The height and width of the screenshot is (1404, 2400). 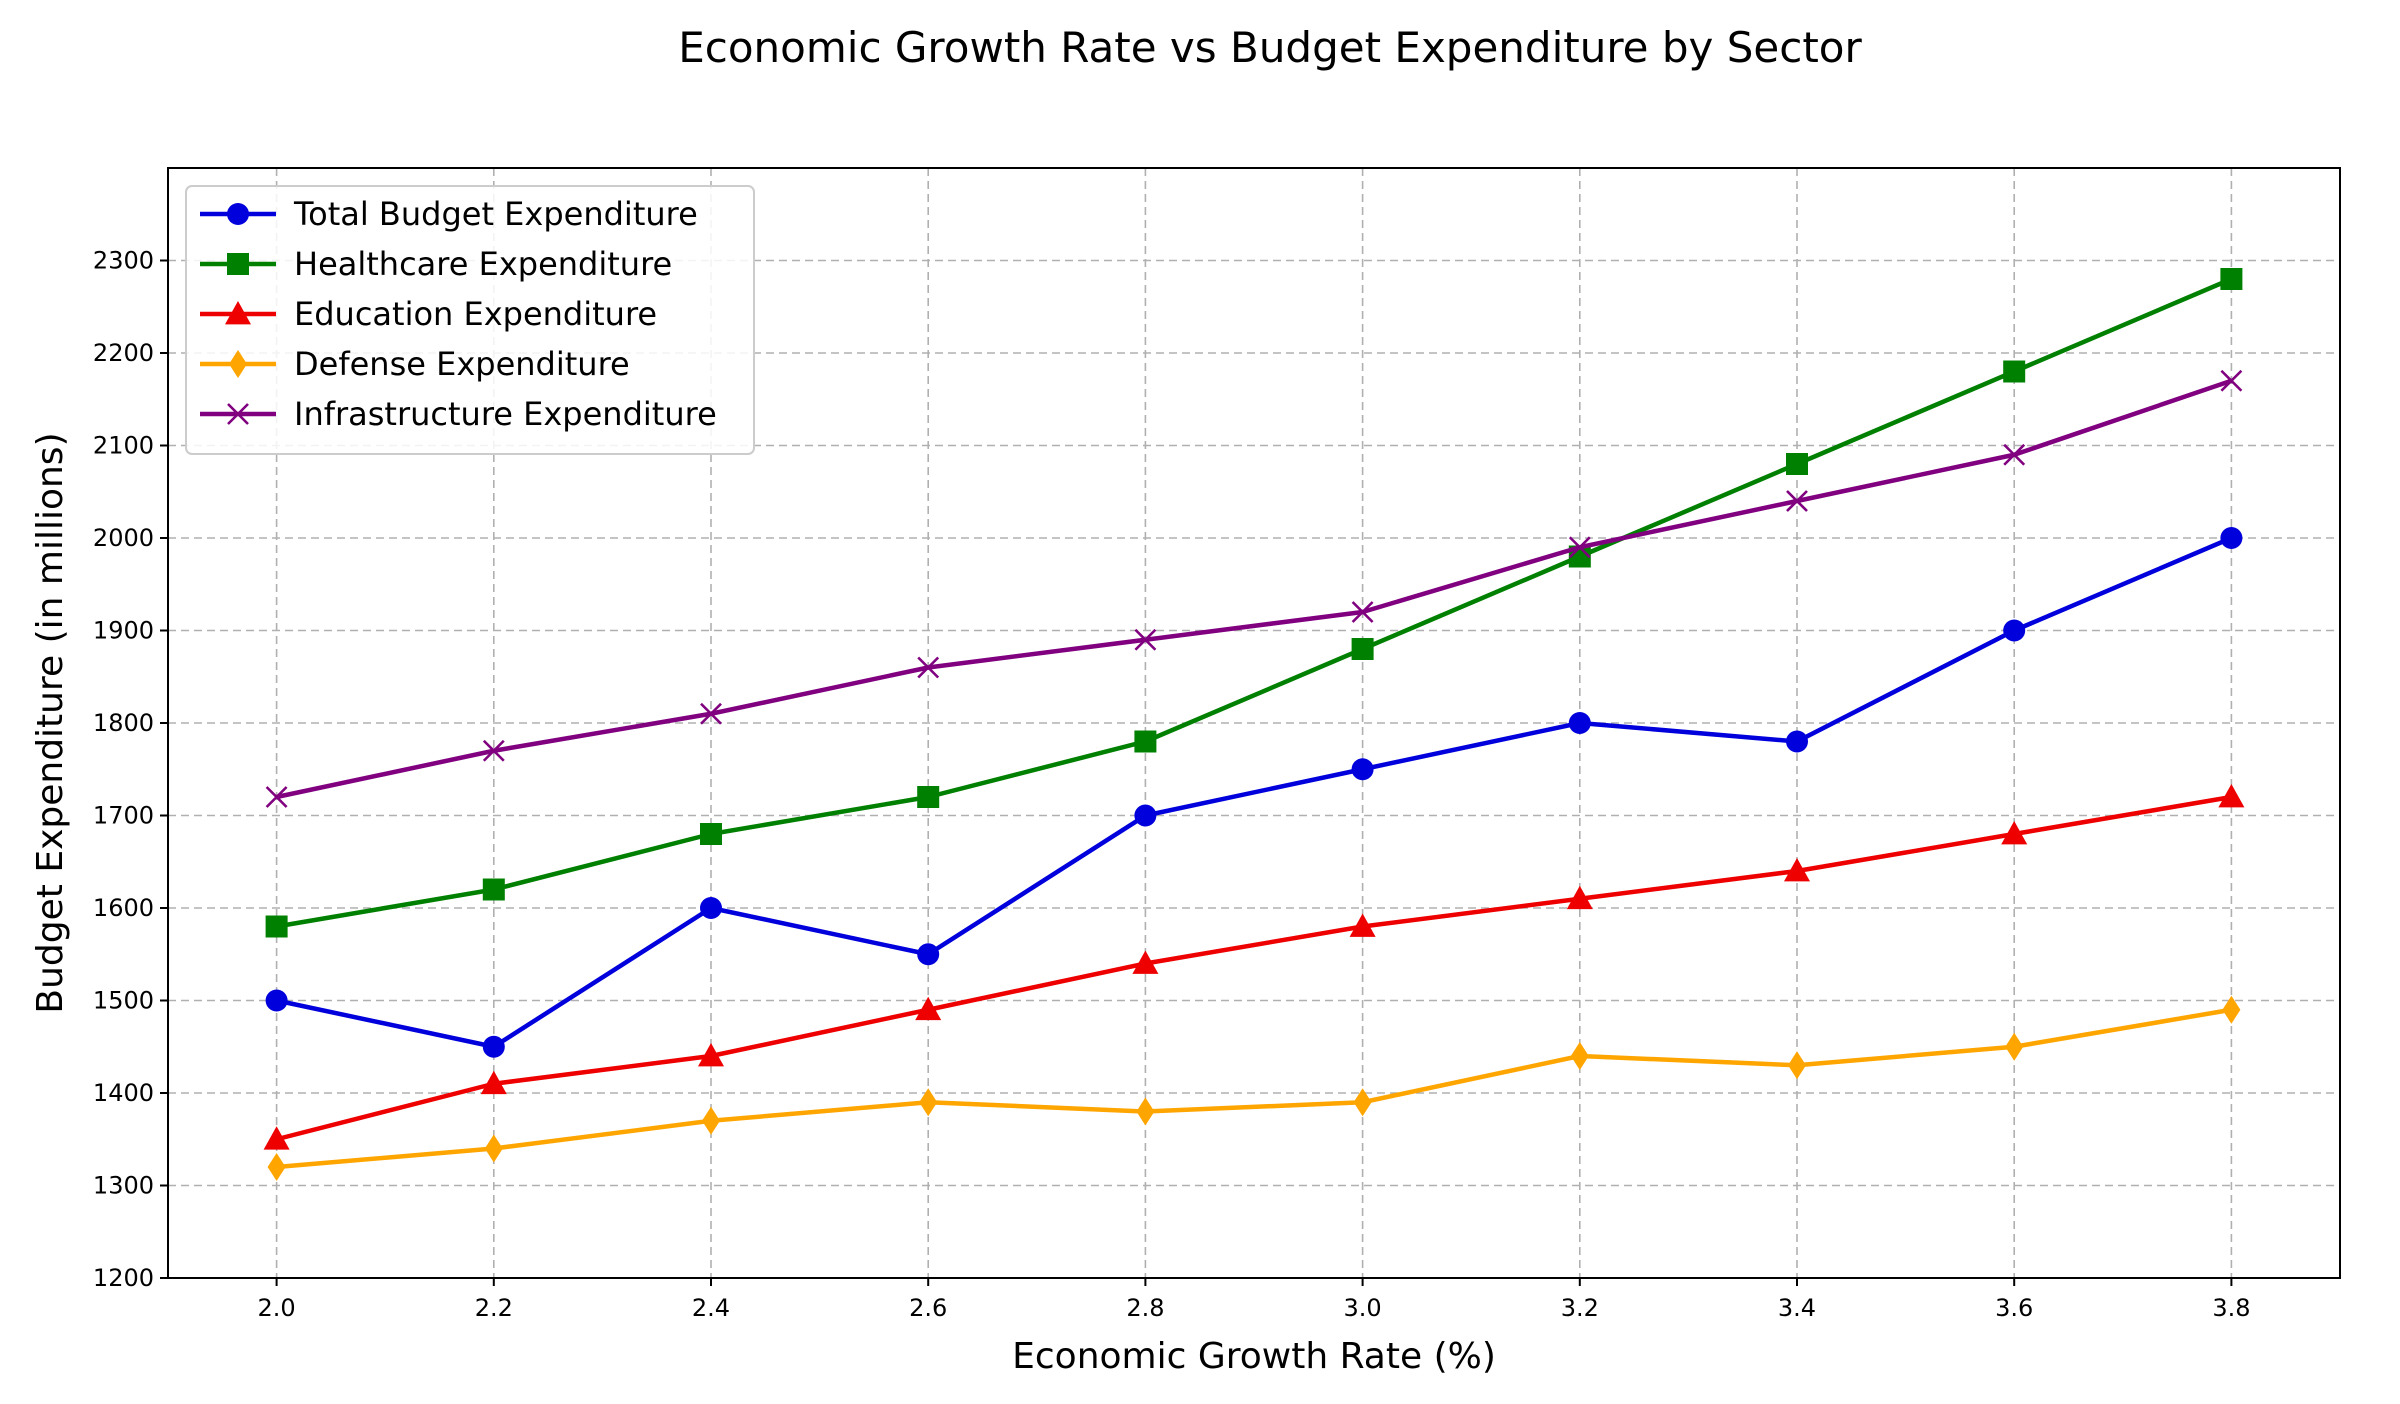 What do you see at coordinates (928, 1308) in the screenshot?
I see `x-tick-label: 2.6` at bounding box center [928, 1308].